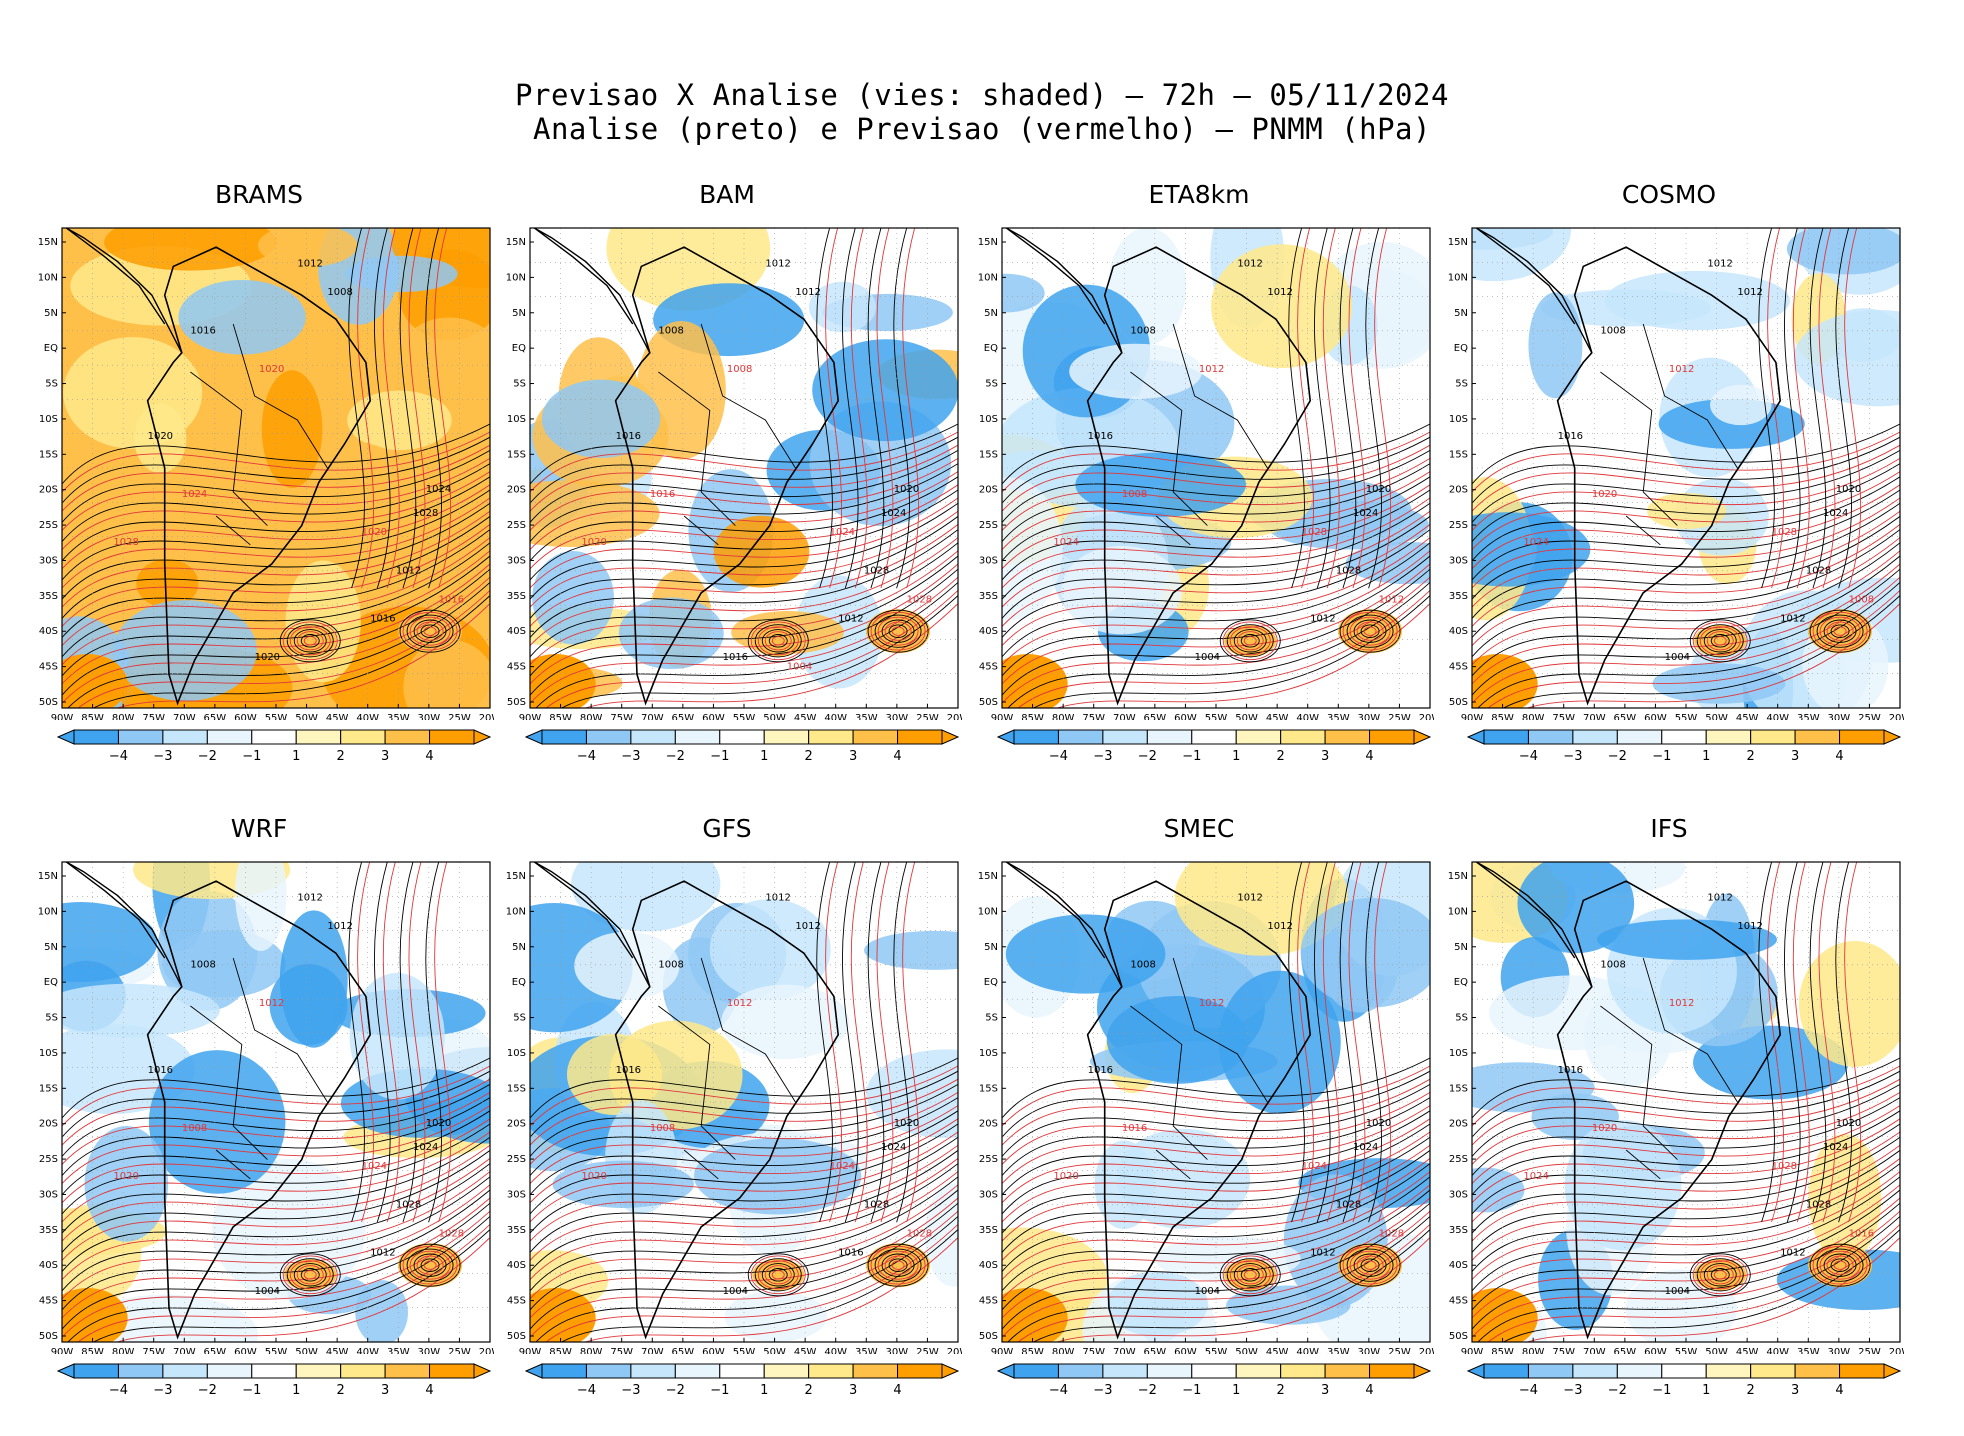 The width and height of the screenshot is (1964, 1436). I want to click on colorbar-label: 3, so click(853, 1390).